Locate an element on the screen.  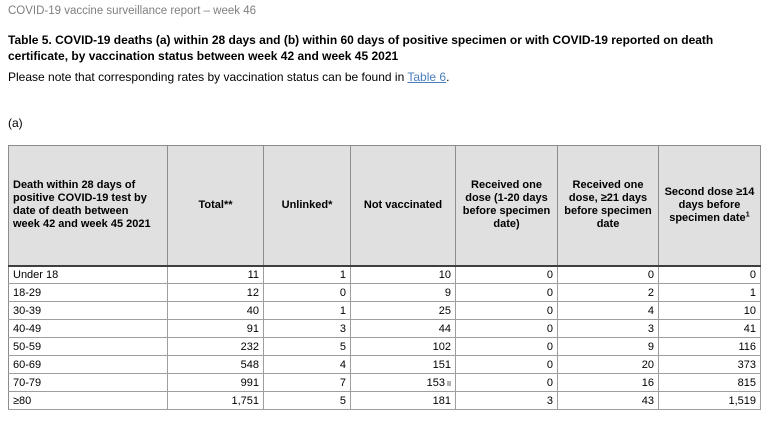
section-label-a: (a) is located at coordinates (15, 123).